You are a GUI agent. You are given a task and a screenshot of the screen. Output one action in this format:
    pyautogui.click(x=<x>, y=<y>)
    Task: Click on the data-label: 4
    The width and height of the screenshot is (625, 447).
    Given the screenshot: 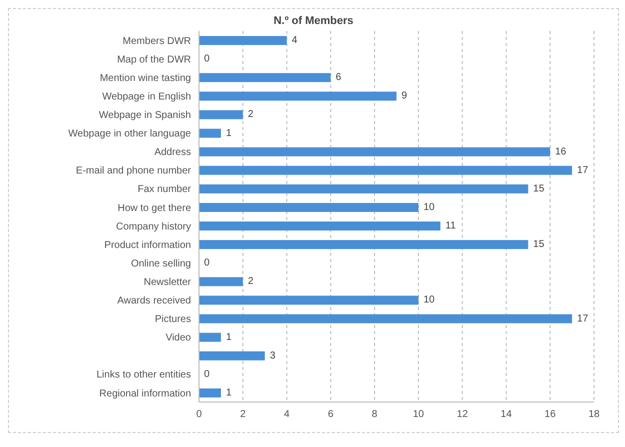 What is the action you would take?
    pyautogui.click(x=295, y=40)
    